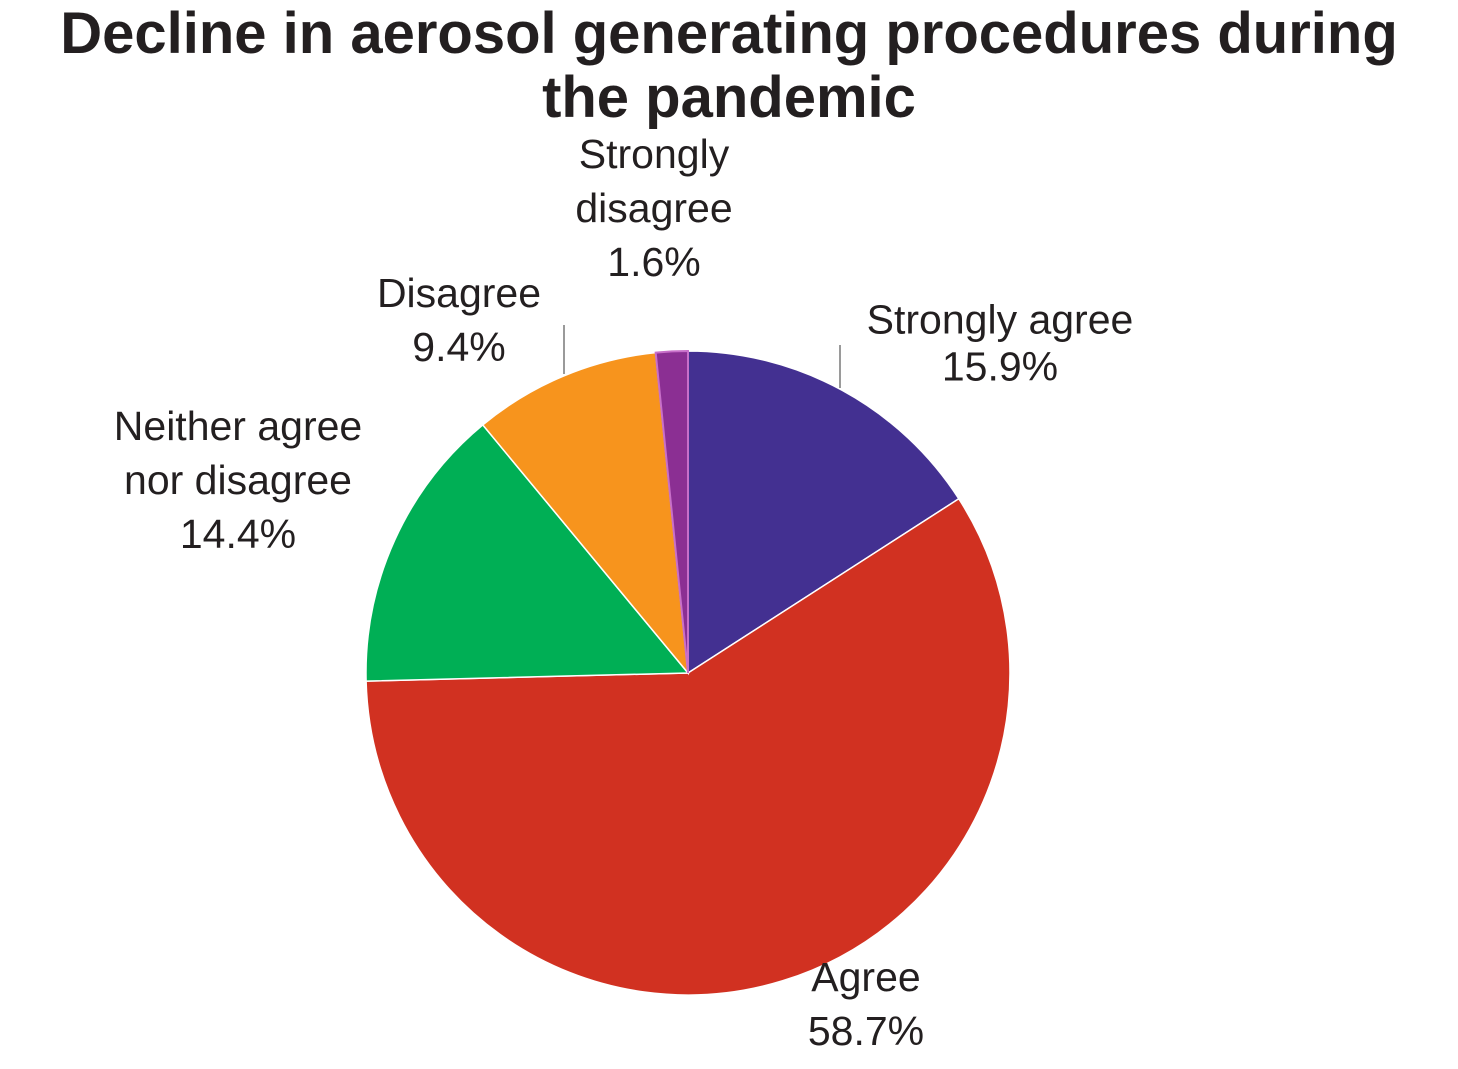 The width and height of the screenshot is (1458, 1069). I want to click on slice-label-line: 58.7%, so click(866, 1031).